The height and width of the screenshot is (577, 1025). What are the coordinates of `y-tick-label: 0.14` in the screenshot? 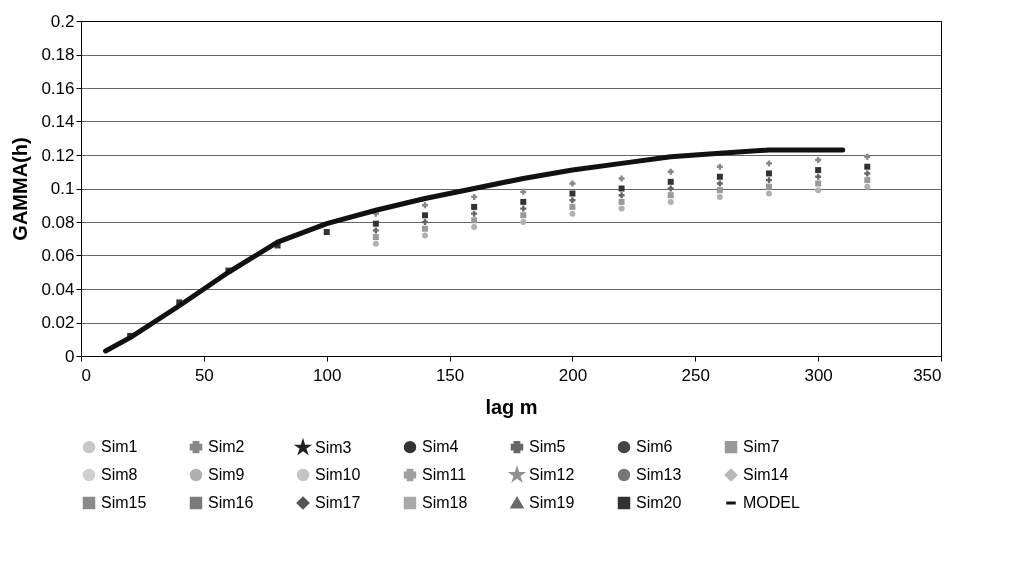 It's located at (58, 121).